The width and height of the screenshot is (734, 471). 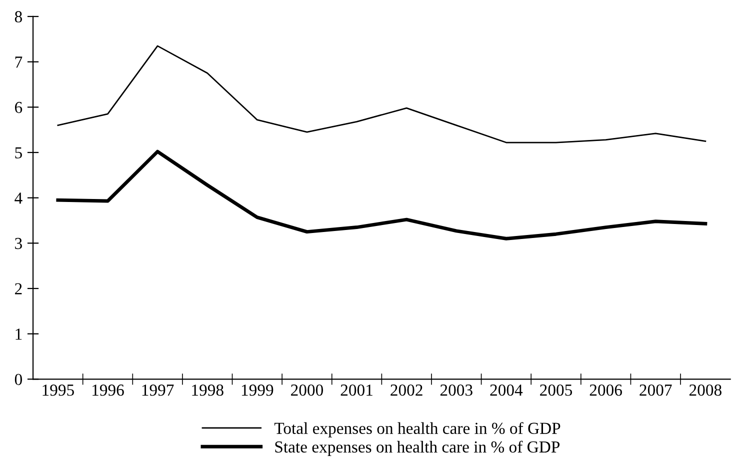 What do you see at coordinates (606, 390) in the screenshot?
I see `x-tick-label: 2006` at bounding box center [606, 390].